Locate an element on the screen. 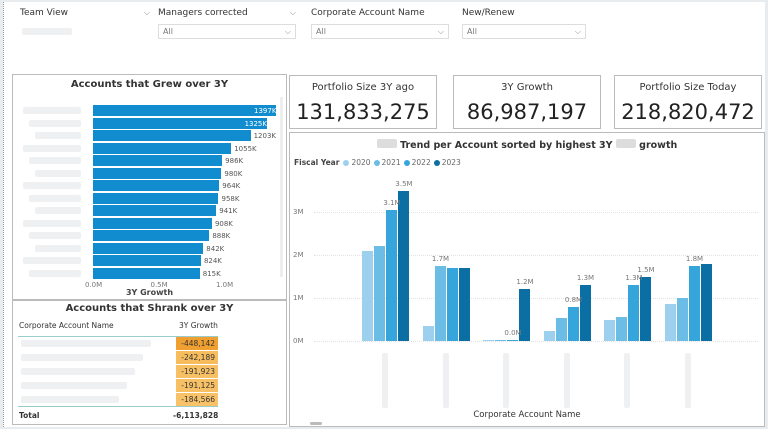  title-part: growth is located at coordinates (658, 145).